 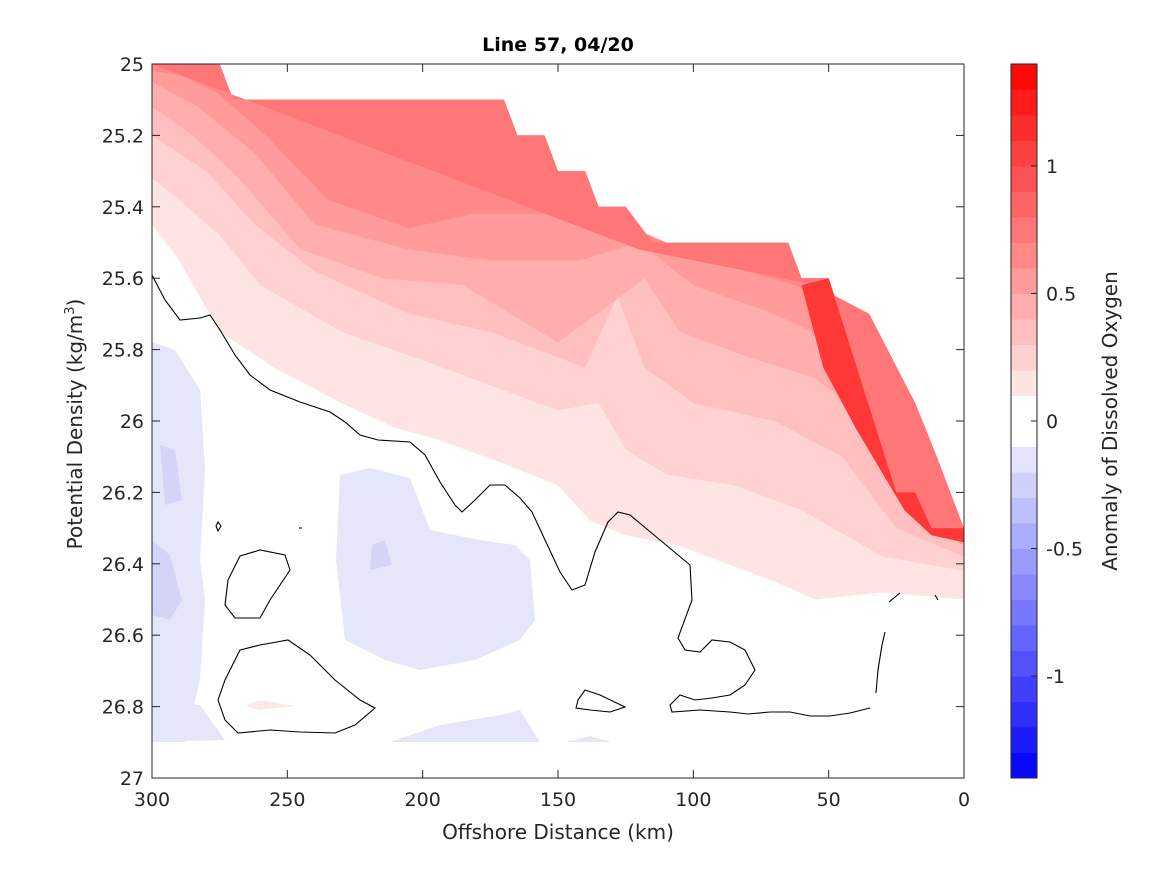 What do you see at coordinates (588, 739) in the screenshot?
I see `low-oxygen-patch-bottom-east` at bounding box center [588, 739].